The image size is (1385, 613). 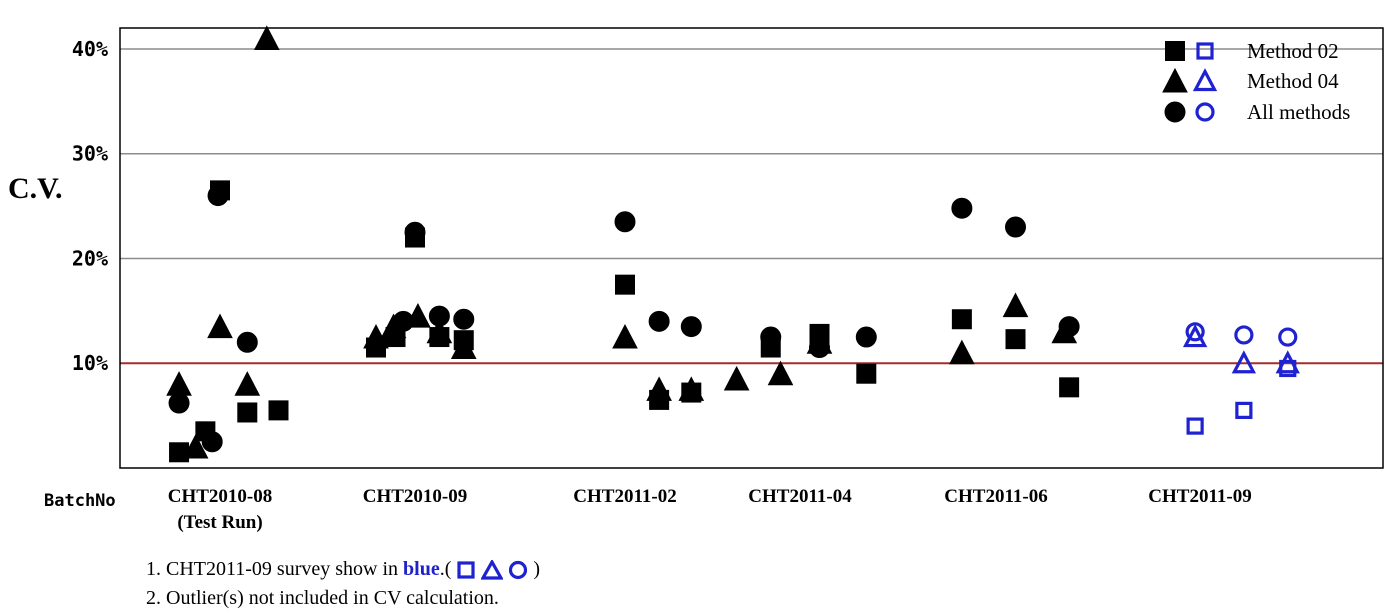 I want to click on legend-entry-label: All methods, so click(x=1298, y=112).